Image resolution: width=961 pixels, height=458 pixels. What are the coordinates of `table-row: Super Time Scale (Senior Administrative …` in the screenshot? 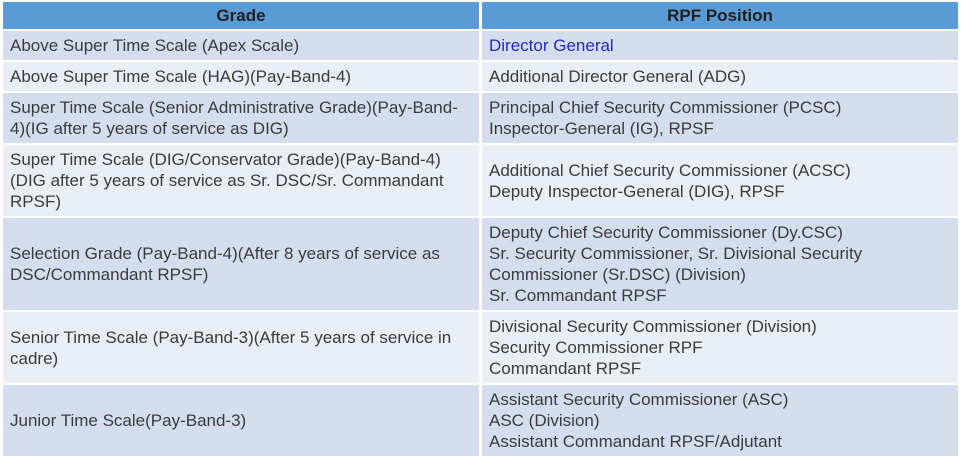 It's located at (480, 118).